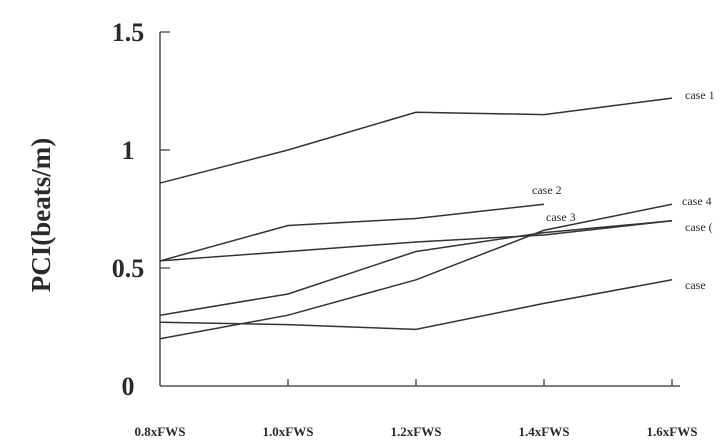 The height and width of the screenshot is (442, 722). Describe the element at coordinates (700, 95) in the screenshot. I see `series-label: case 1` at that location.